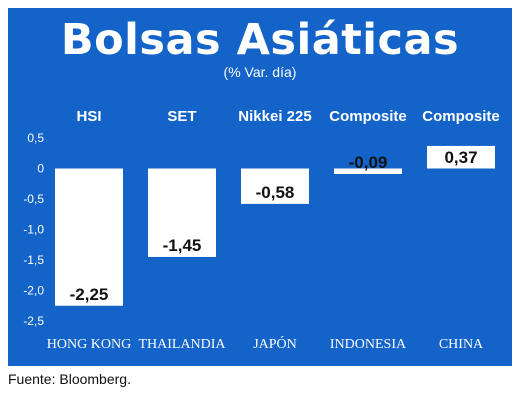 This screenshot has width=520, height=408. I want to click on chart-title: Bolsas Asiáticas, so click(260, 40).